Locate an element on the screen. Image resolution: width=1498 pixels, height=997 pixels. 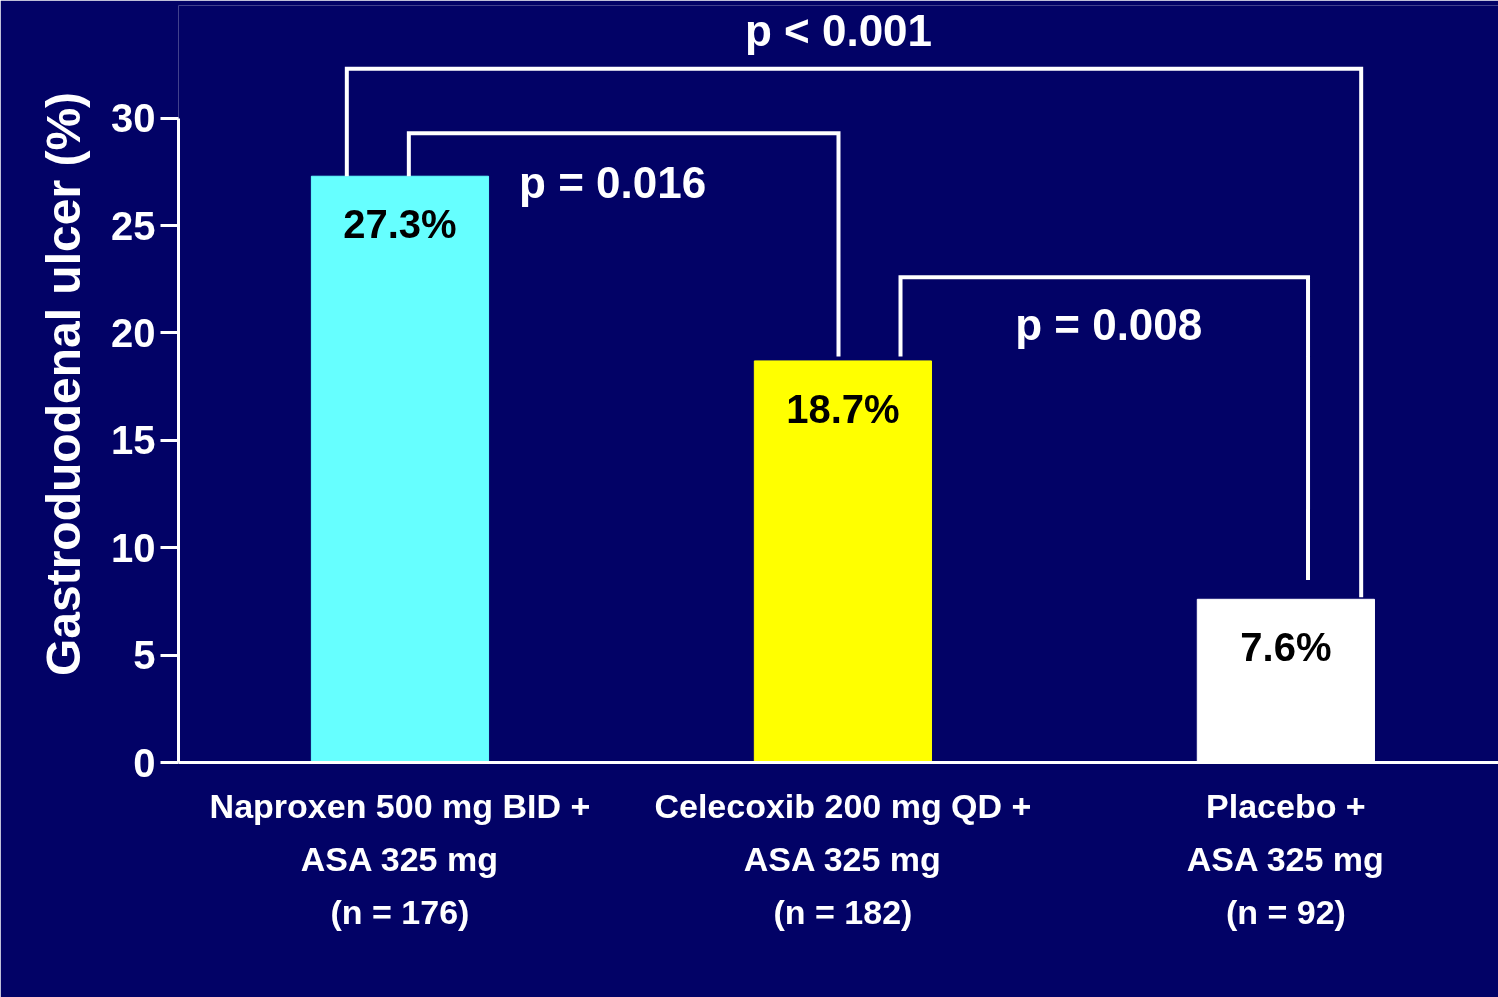
text: p < 0.001 is located at coordinates (838, 30).